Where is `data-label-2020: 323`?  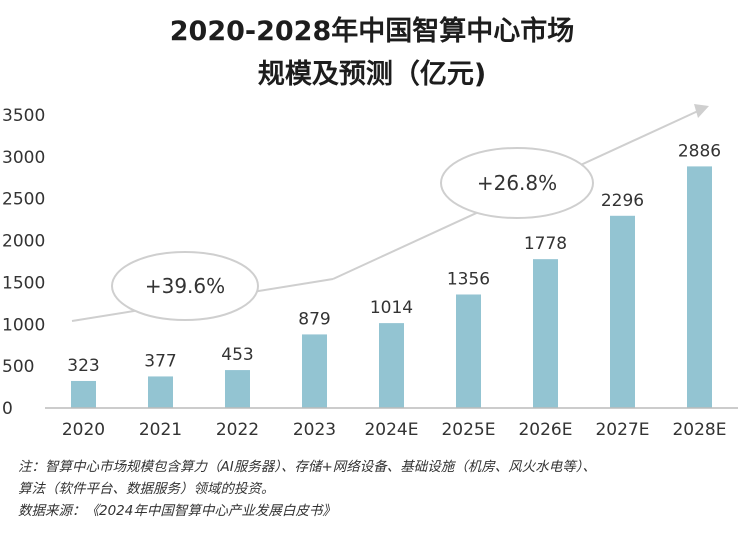
data-label-2020: 323 is located at coordinates (83, 366).